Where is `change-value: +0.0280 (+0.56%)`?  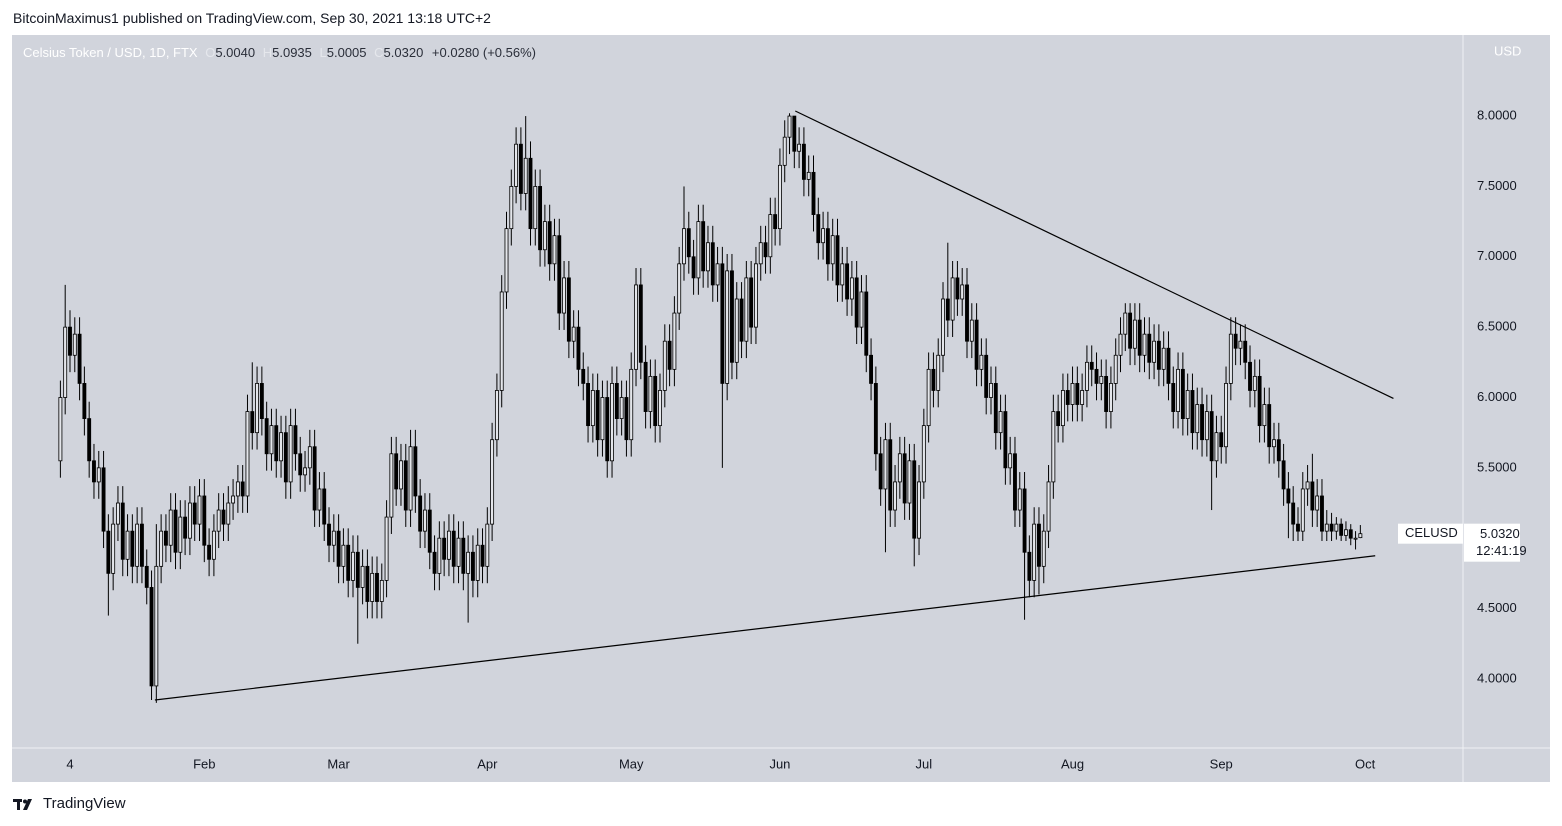 change-value: +0.0280 (+0.56%) is located at coordinates (483, 52).